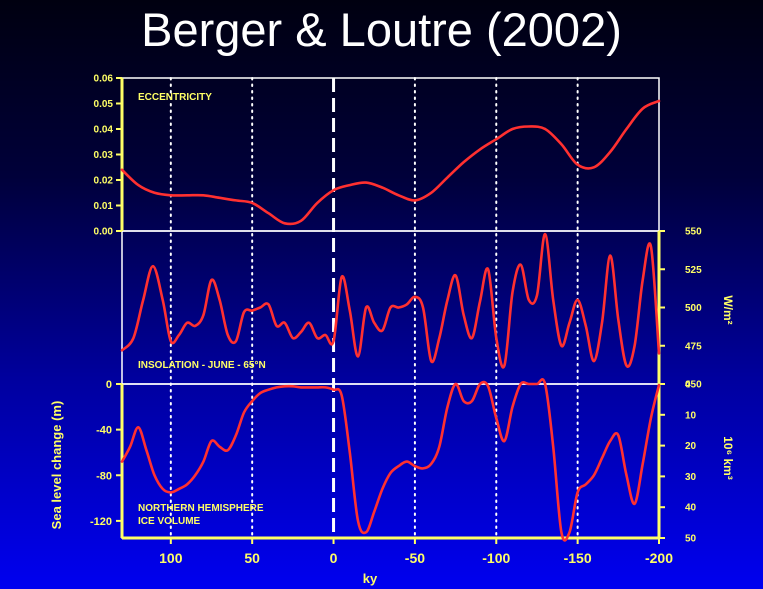 Image resolution: width=763 pixels, height=589 pixels. What do you see at coordinates (691, 477) in the screenshot?
I see `ice-volume-ytick-label: 30` at bounding box center [691, 477].